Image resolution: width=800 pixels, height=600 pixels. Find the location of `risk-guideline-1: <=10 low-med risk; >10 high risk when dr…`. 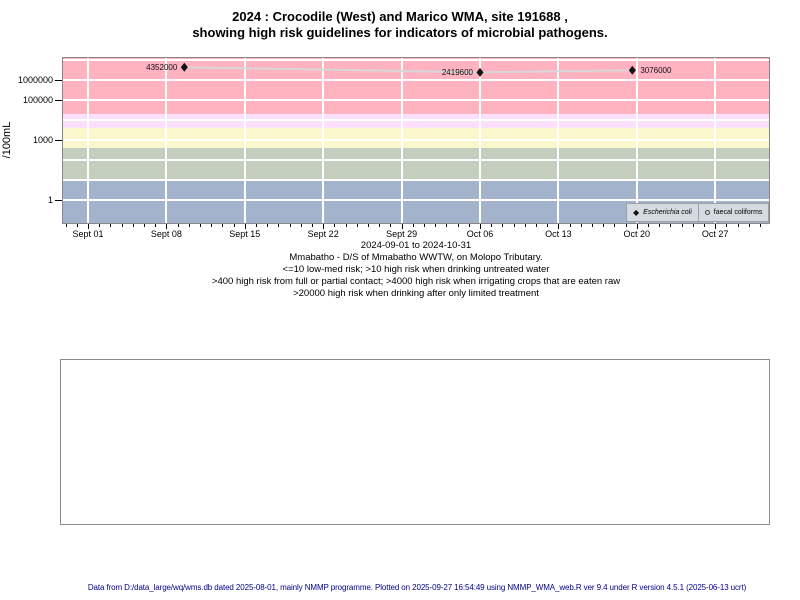

risk-guideline-1: <=10 low-med risk; >10 high risk when dr… is located at coordinates (416, 269).